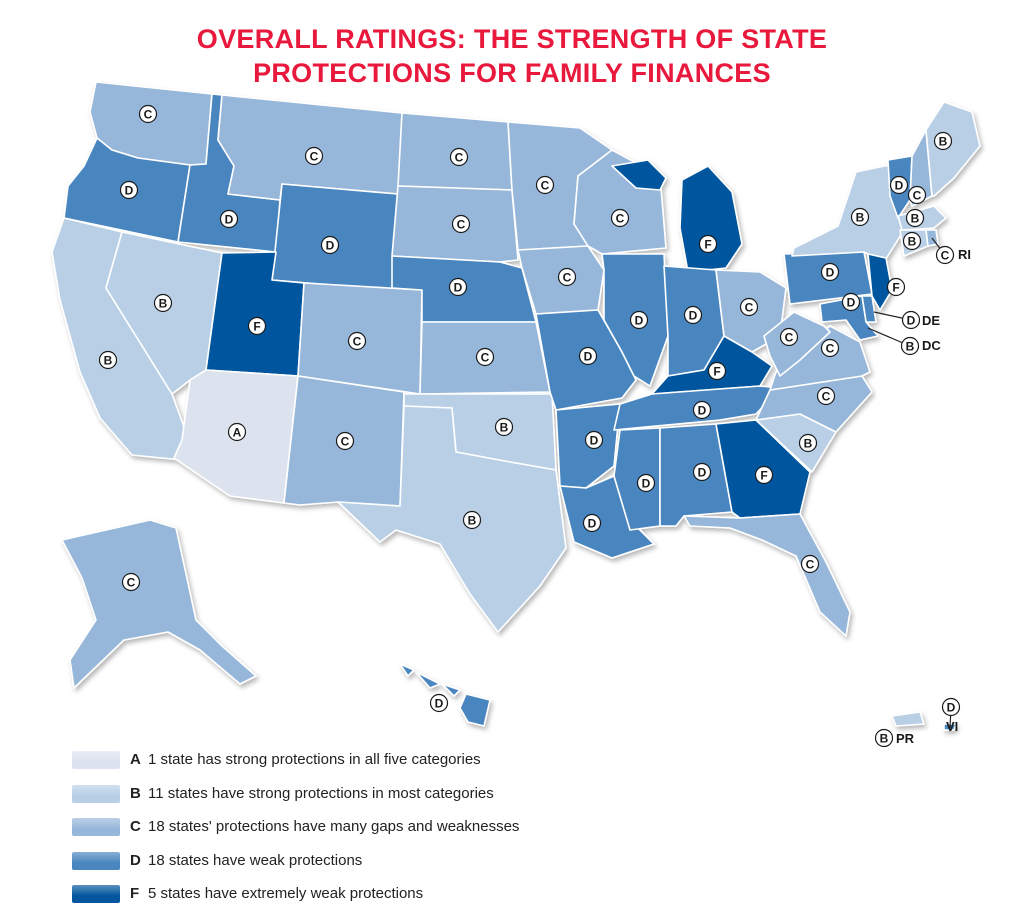  Describe the element at coordinates (964, 254) in the screenshot. I see `callout-label-ri: RI` at that location.